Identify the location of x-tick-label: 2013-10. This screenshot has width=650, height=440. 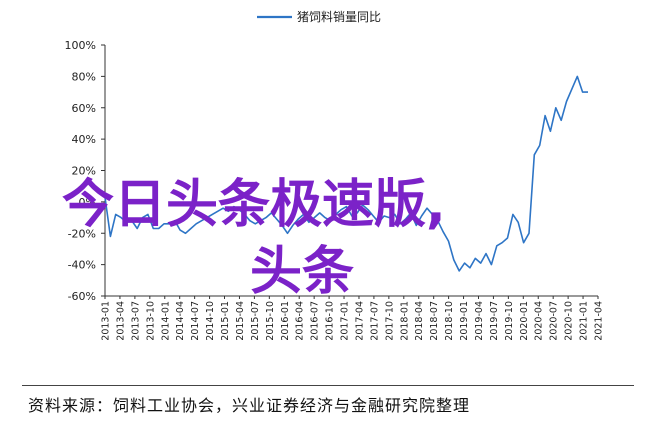
(150, 321).